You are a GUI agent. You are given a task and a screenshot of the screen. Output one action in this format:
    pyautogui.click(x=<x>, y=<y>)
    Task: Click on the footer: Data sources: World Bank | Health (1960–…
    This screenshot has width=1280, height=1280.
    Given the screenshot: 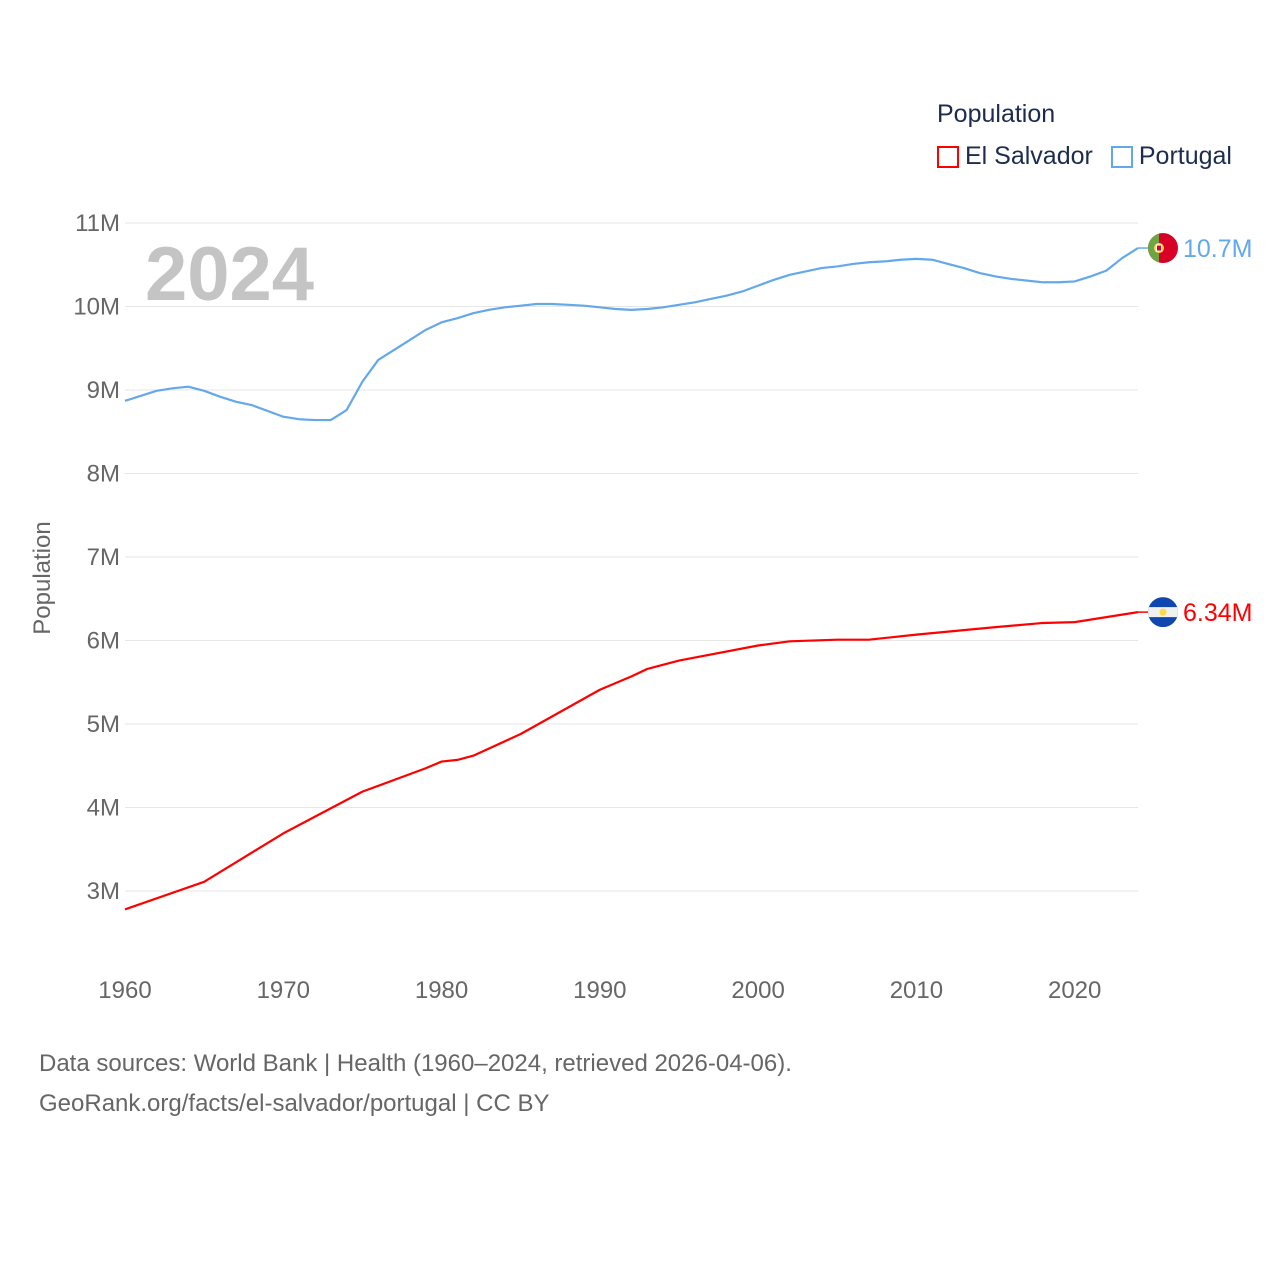 What is the action you would take?
    pyautogui.click(x=415, y=1084)
    